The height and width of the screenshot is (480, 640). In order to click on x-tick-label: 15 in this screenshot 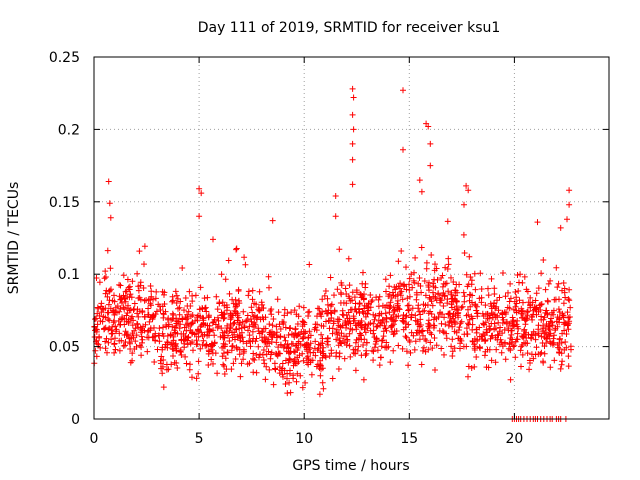, I will do `click(409, 439)`.